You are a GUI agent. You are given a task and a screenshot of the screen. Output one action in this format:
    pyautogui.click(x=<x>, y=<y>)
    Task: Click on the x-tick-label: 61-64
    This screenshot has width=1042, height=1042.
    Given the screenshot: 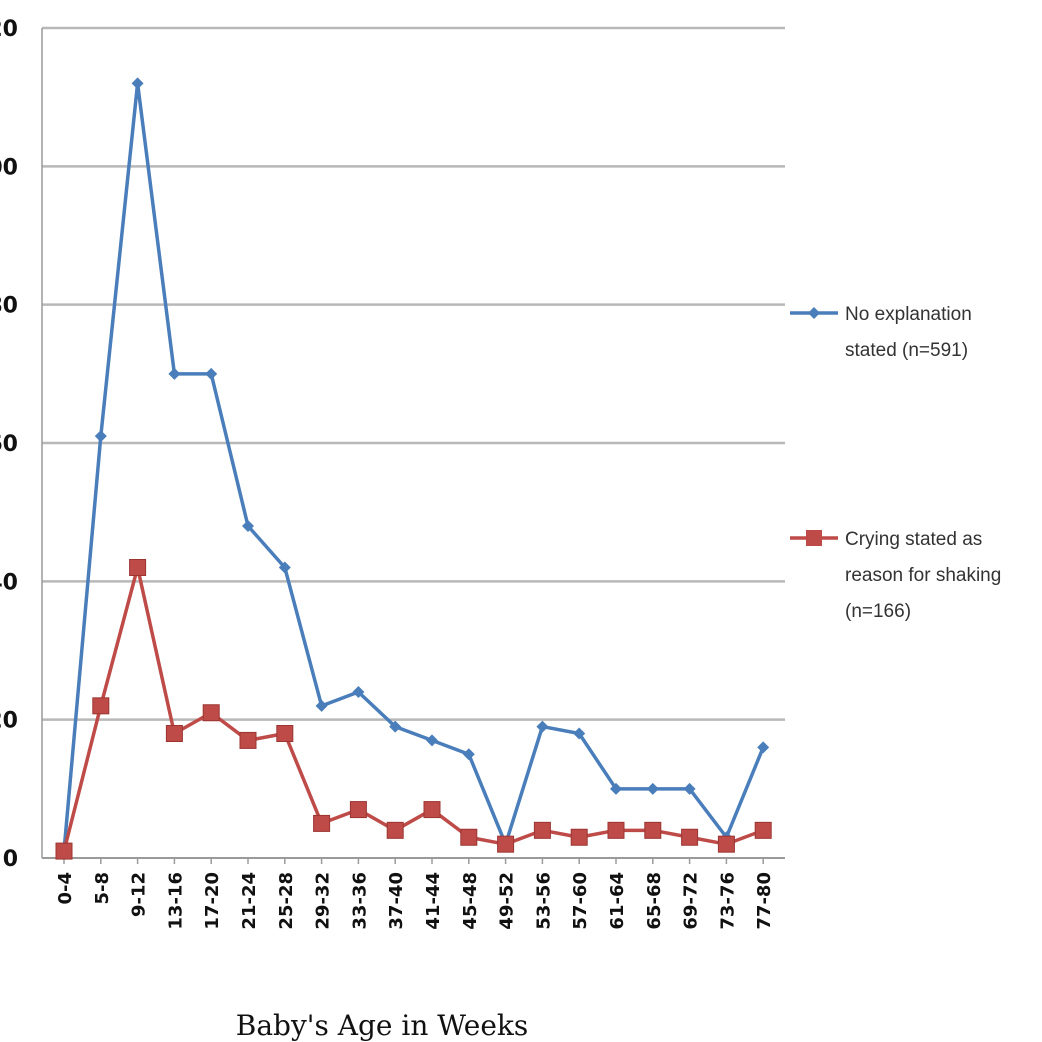 What is the action you would take?
    pyautogui.click(x=617, y=901)
    